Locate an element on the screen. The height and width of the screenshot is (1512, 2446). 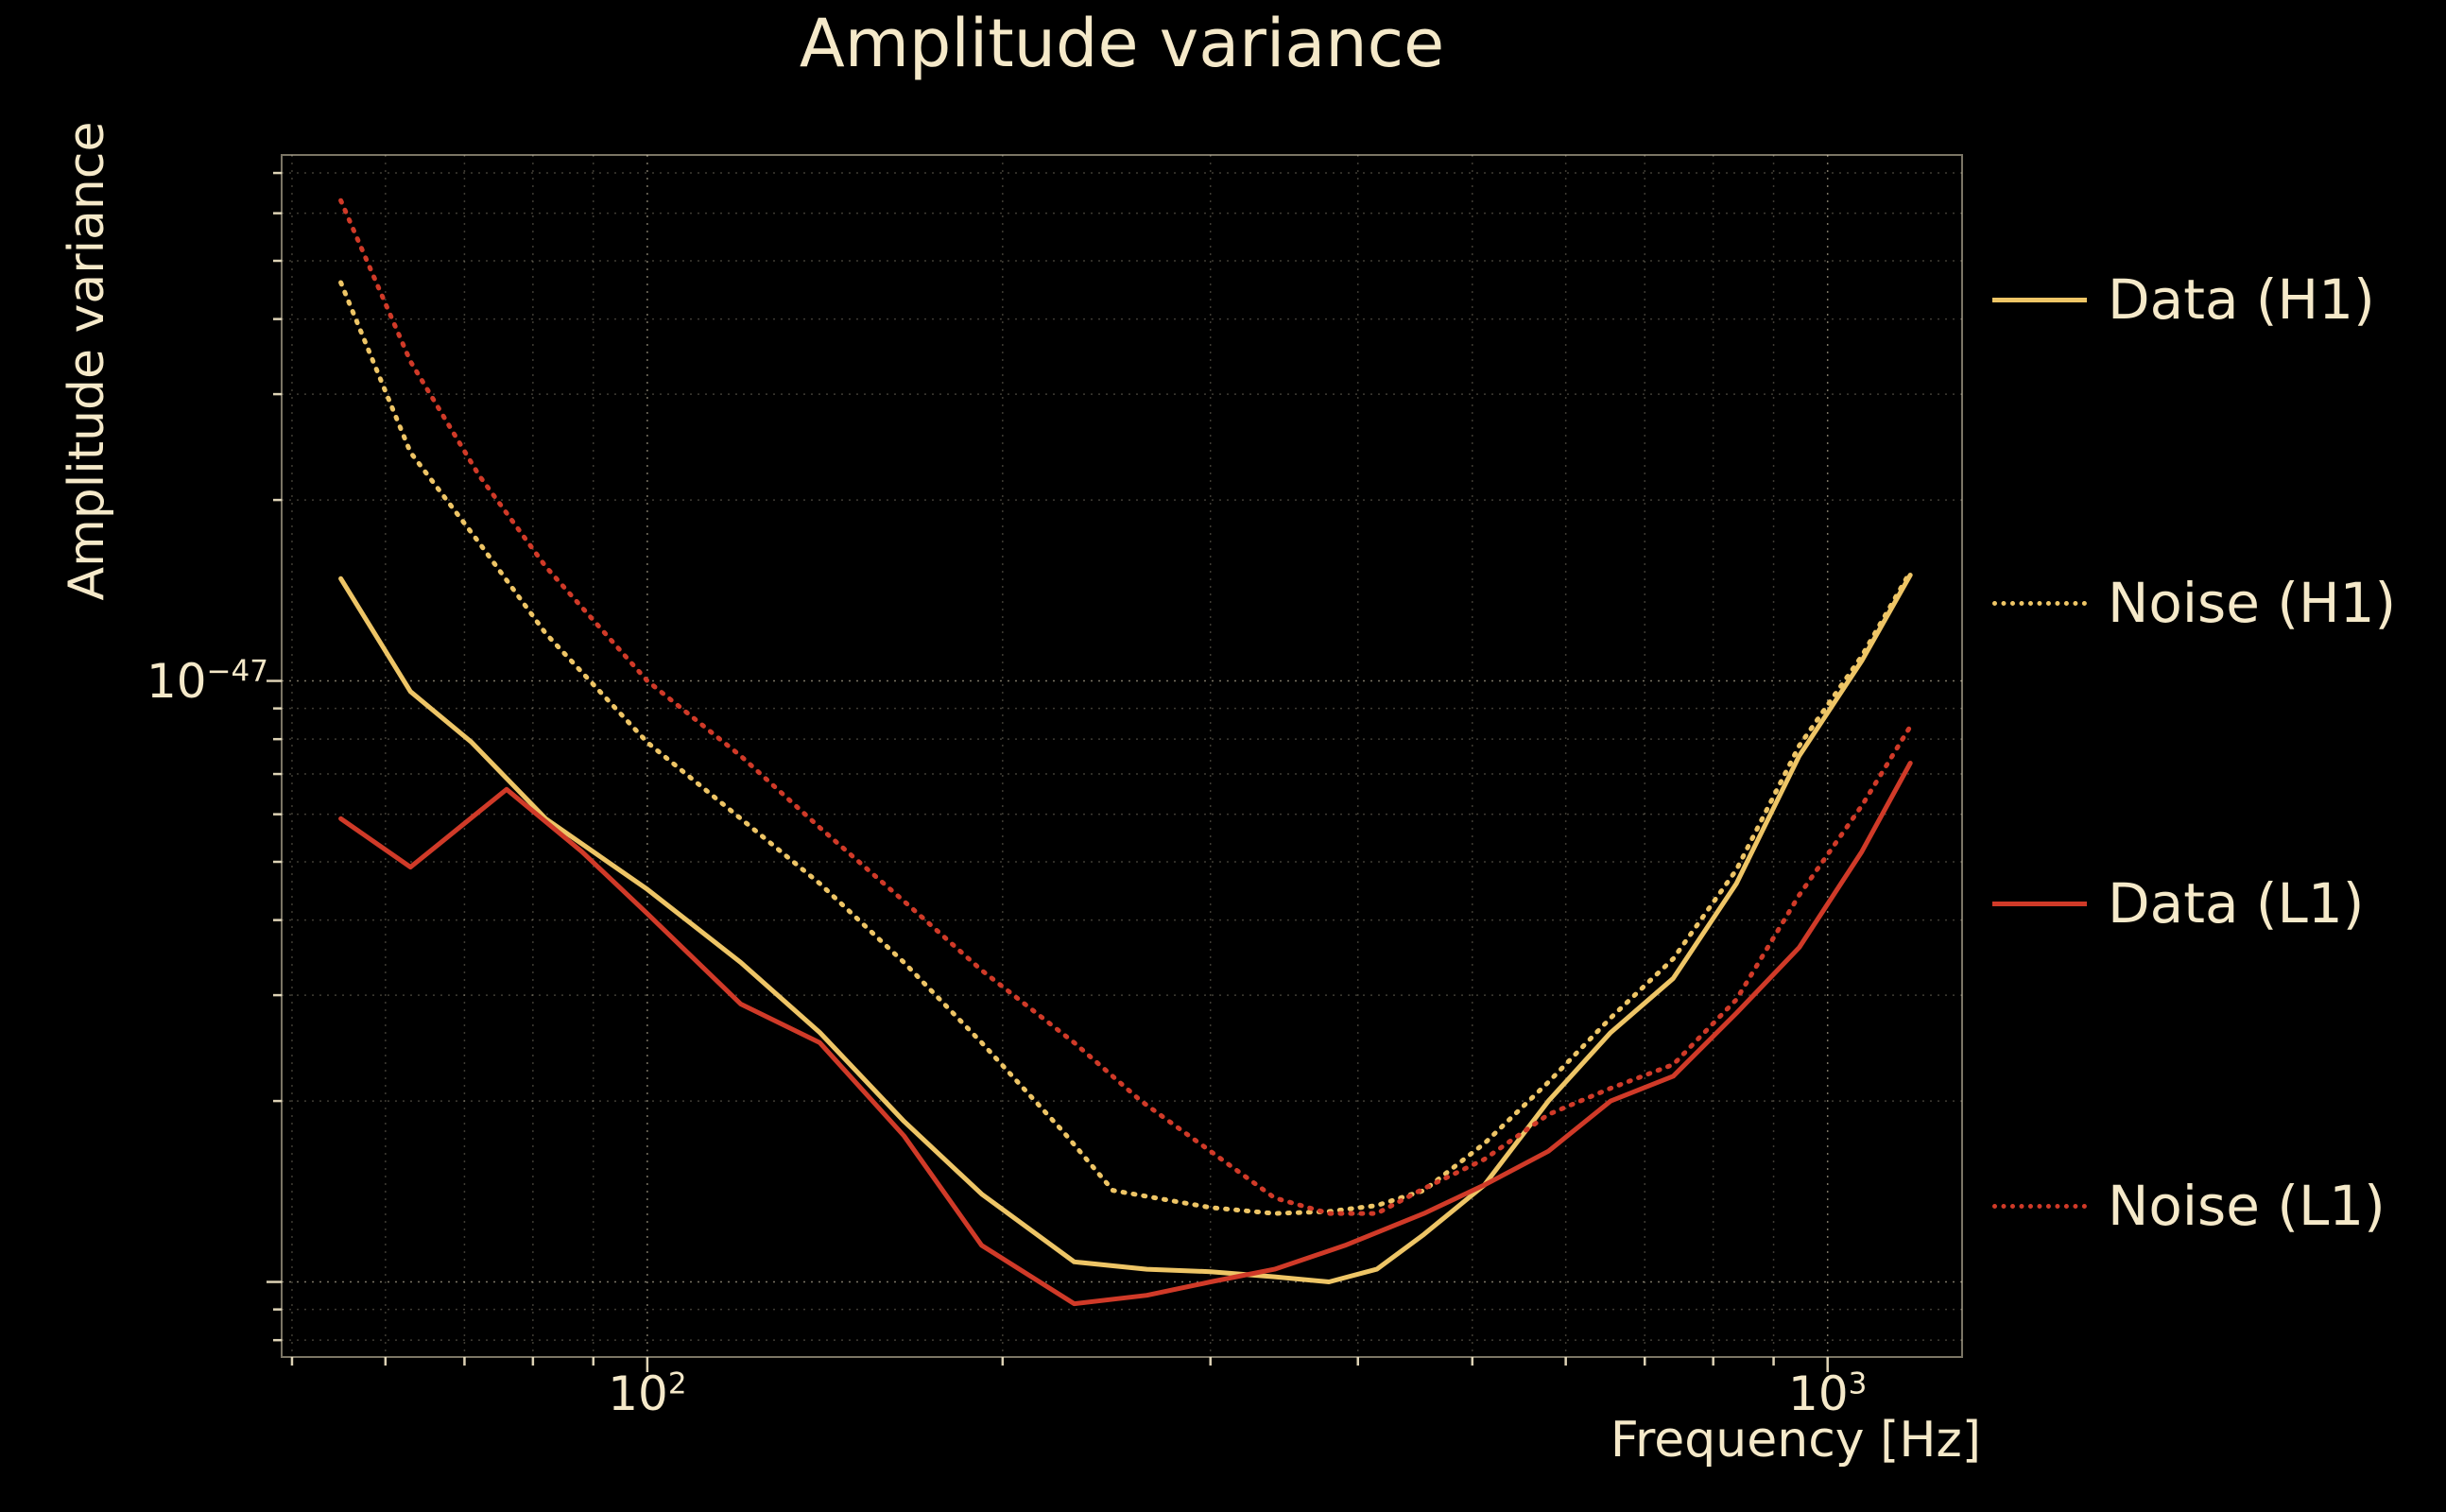
x-tick-label-100: 10² is located at coordinates (647, 1393).